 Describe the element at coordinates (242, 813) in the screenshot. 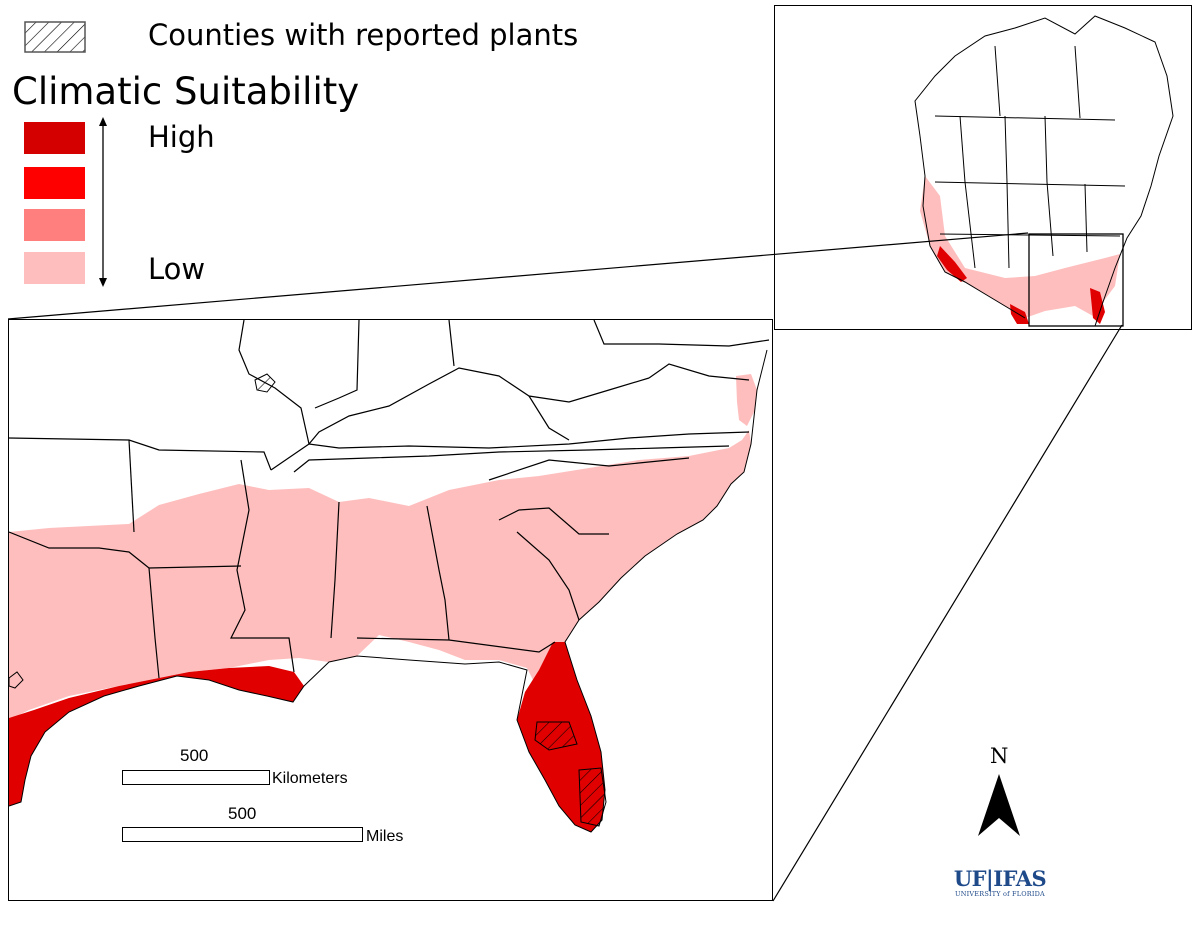

I see `scale-mi-value: 500` at that location.